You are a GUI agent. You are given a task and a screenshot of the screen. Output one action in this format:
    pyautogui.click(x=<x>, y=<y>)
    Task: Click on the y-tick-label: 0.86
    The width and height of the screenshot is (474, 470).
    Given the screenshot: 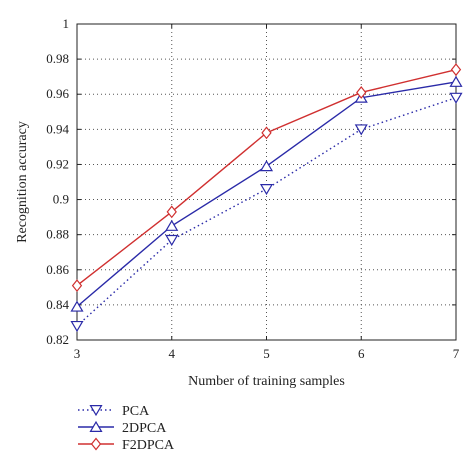 What is the action you would take?
    pyautogui.click(x=57, y=269)
    